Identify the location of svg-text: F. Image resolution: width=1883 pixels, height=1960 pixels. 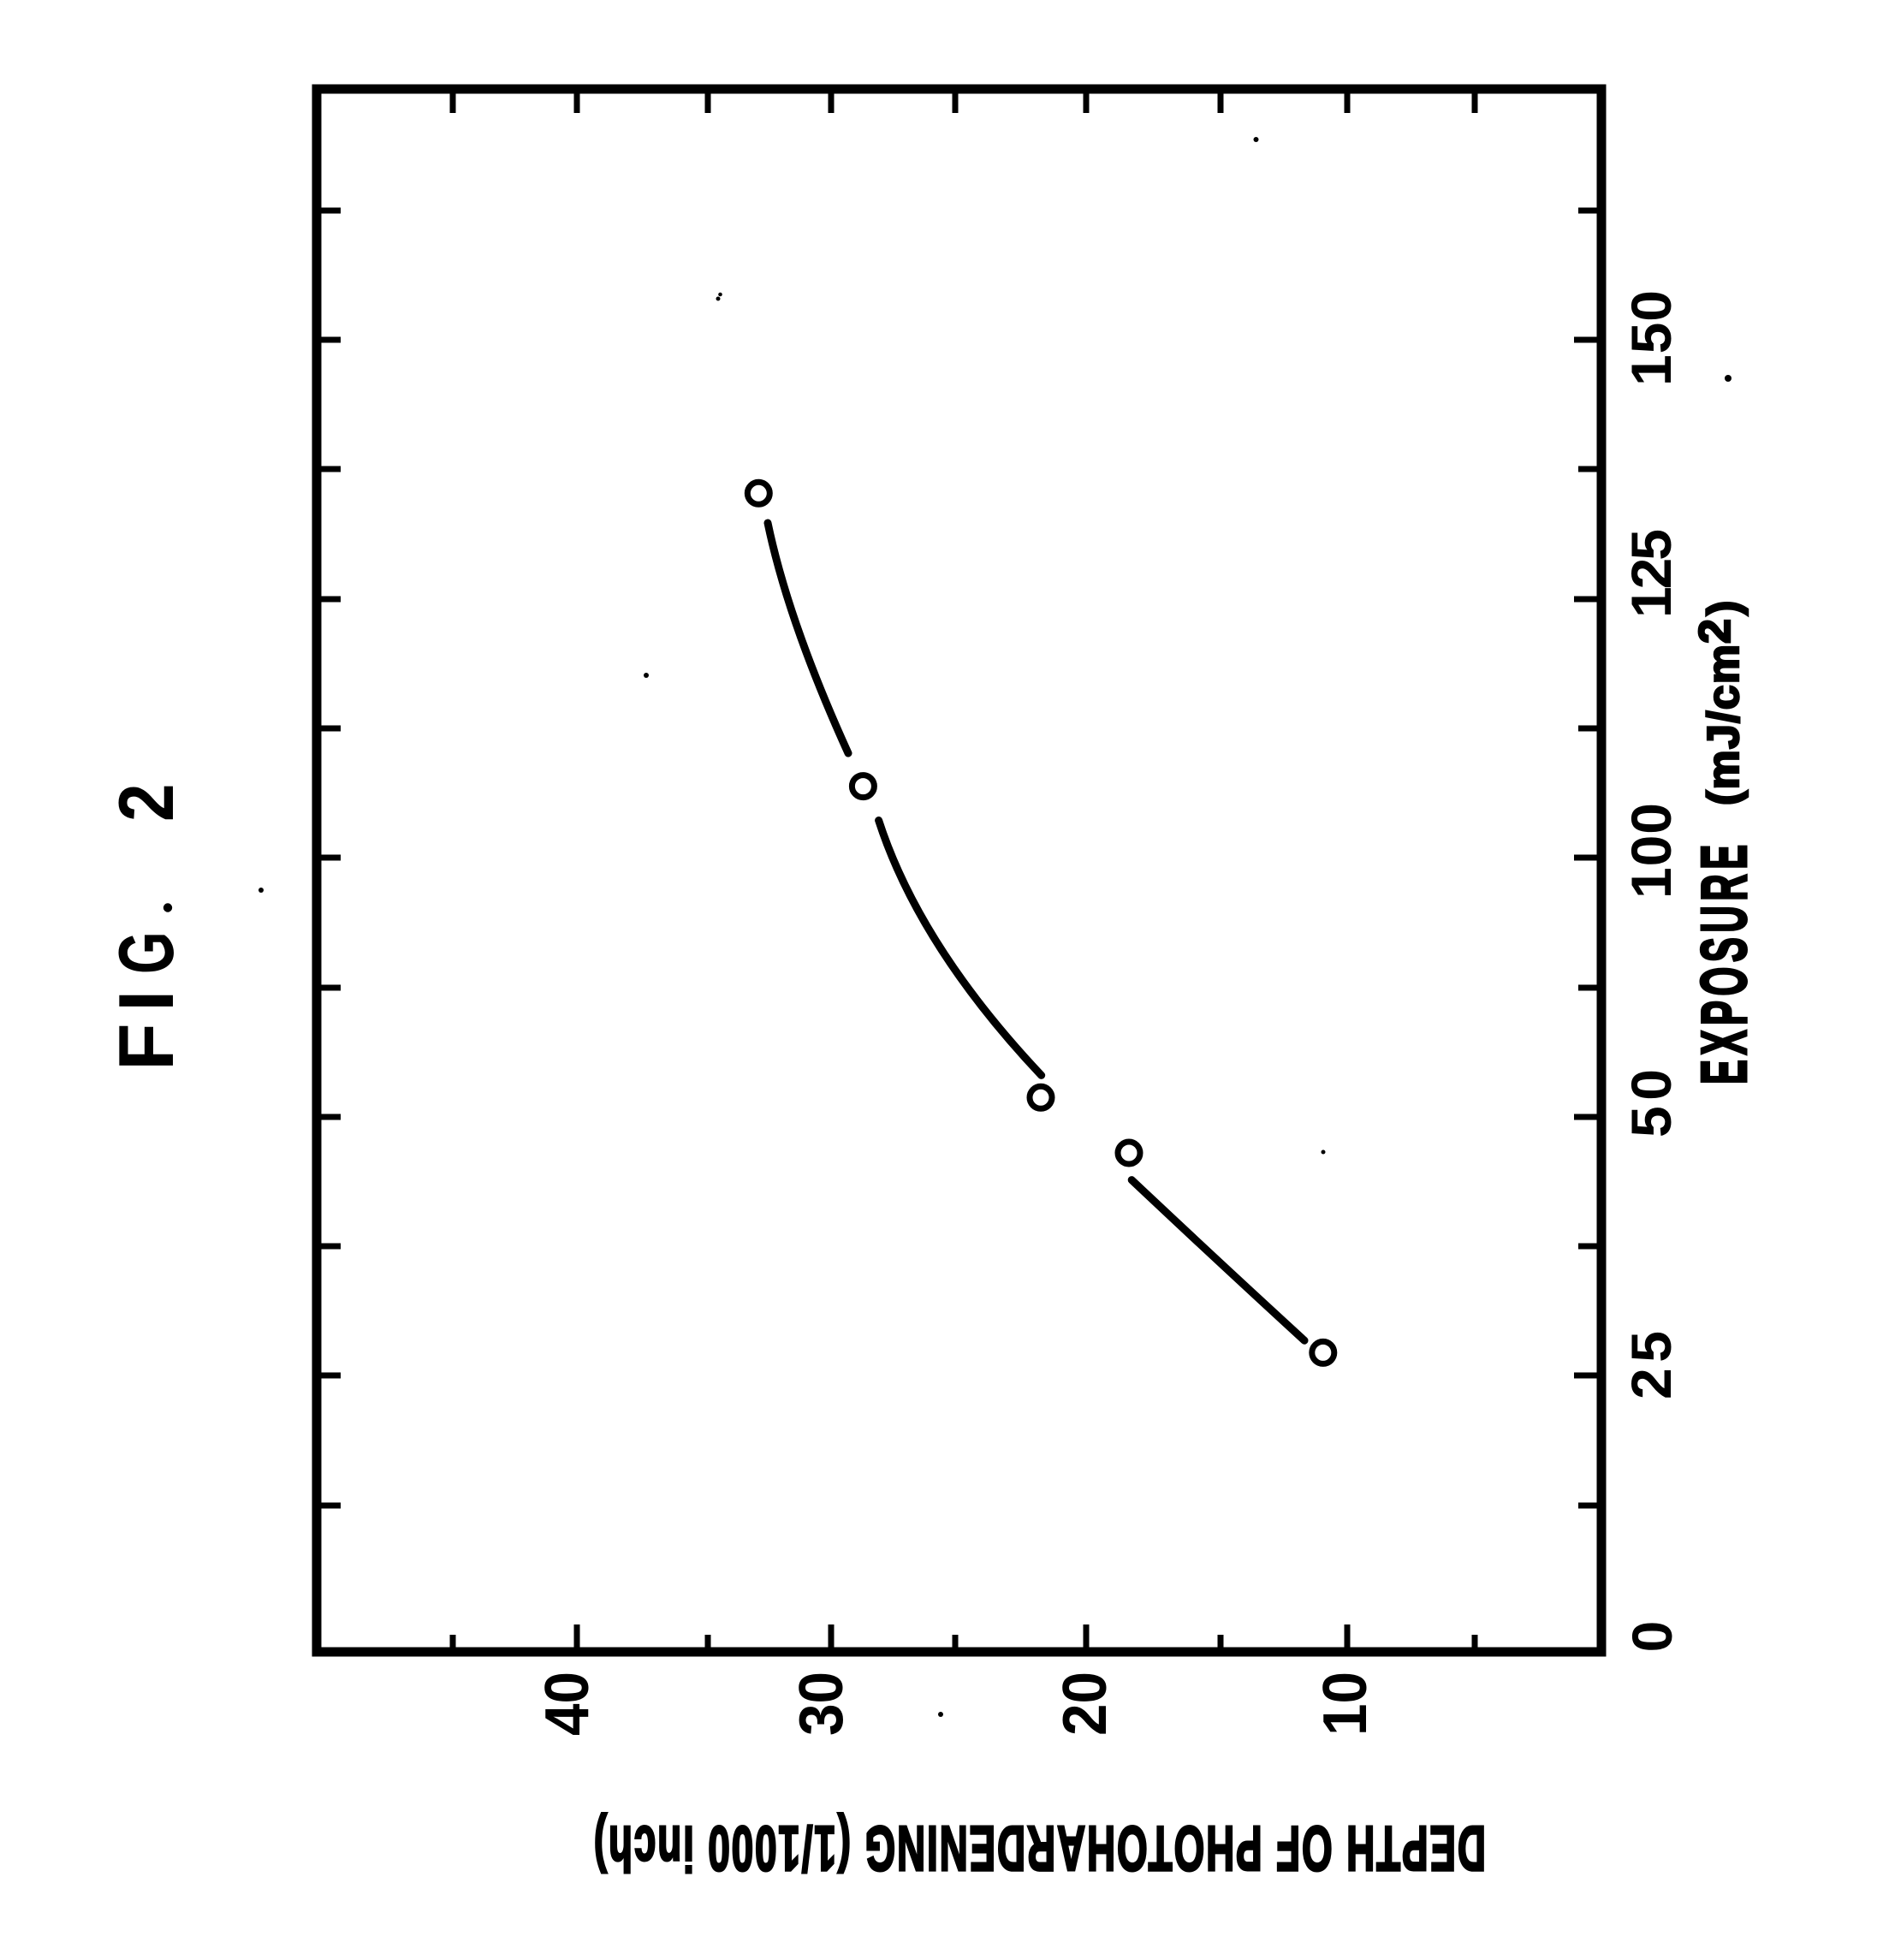
(147, 1047).